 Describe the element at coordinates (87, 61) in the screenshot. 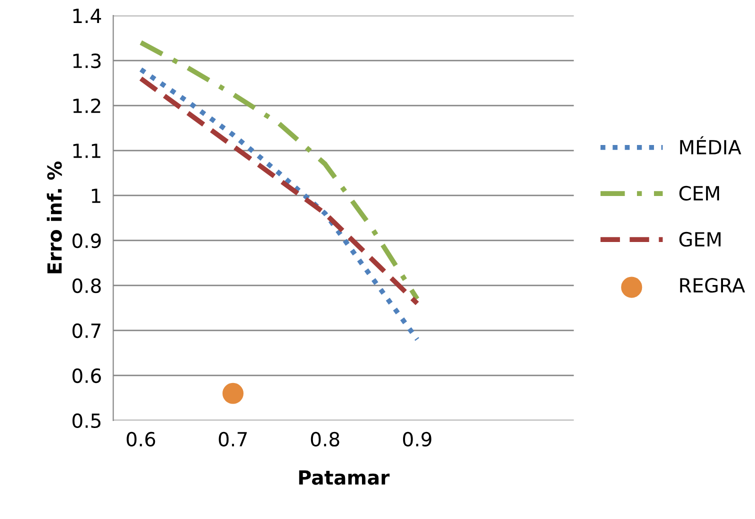

I see `y-tick-label: 1.3` at that location.